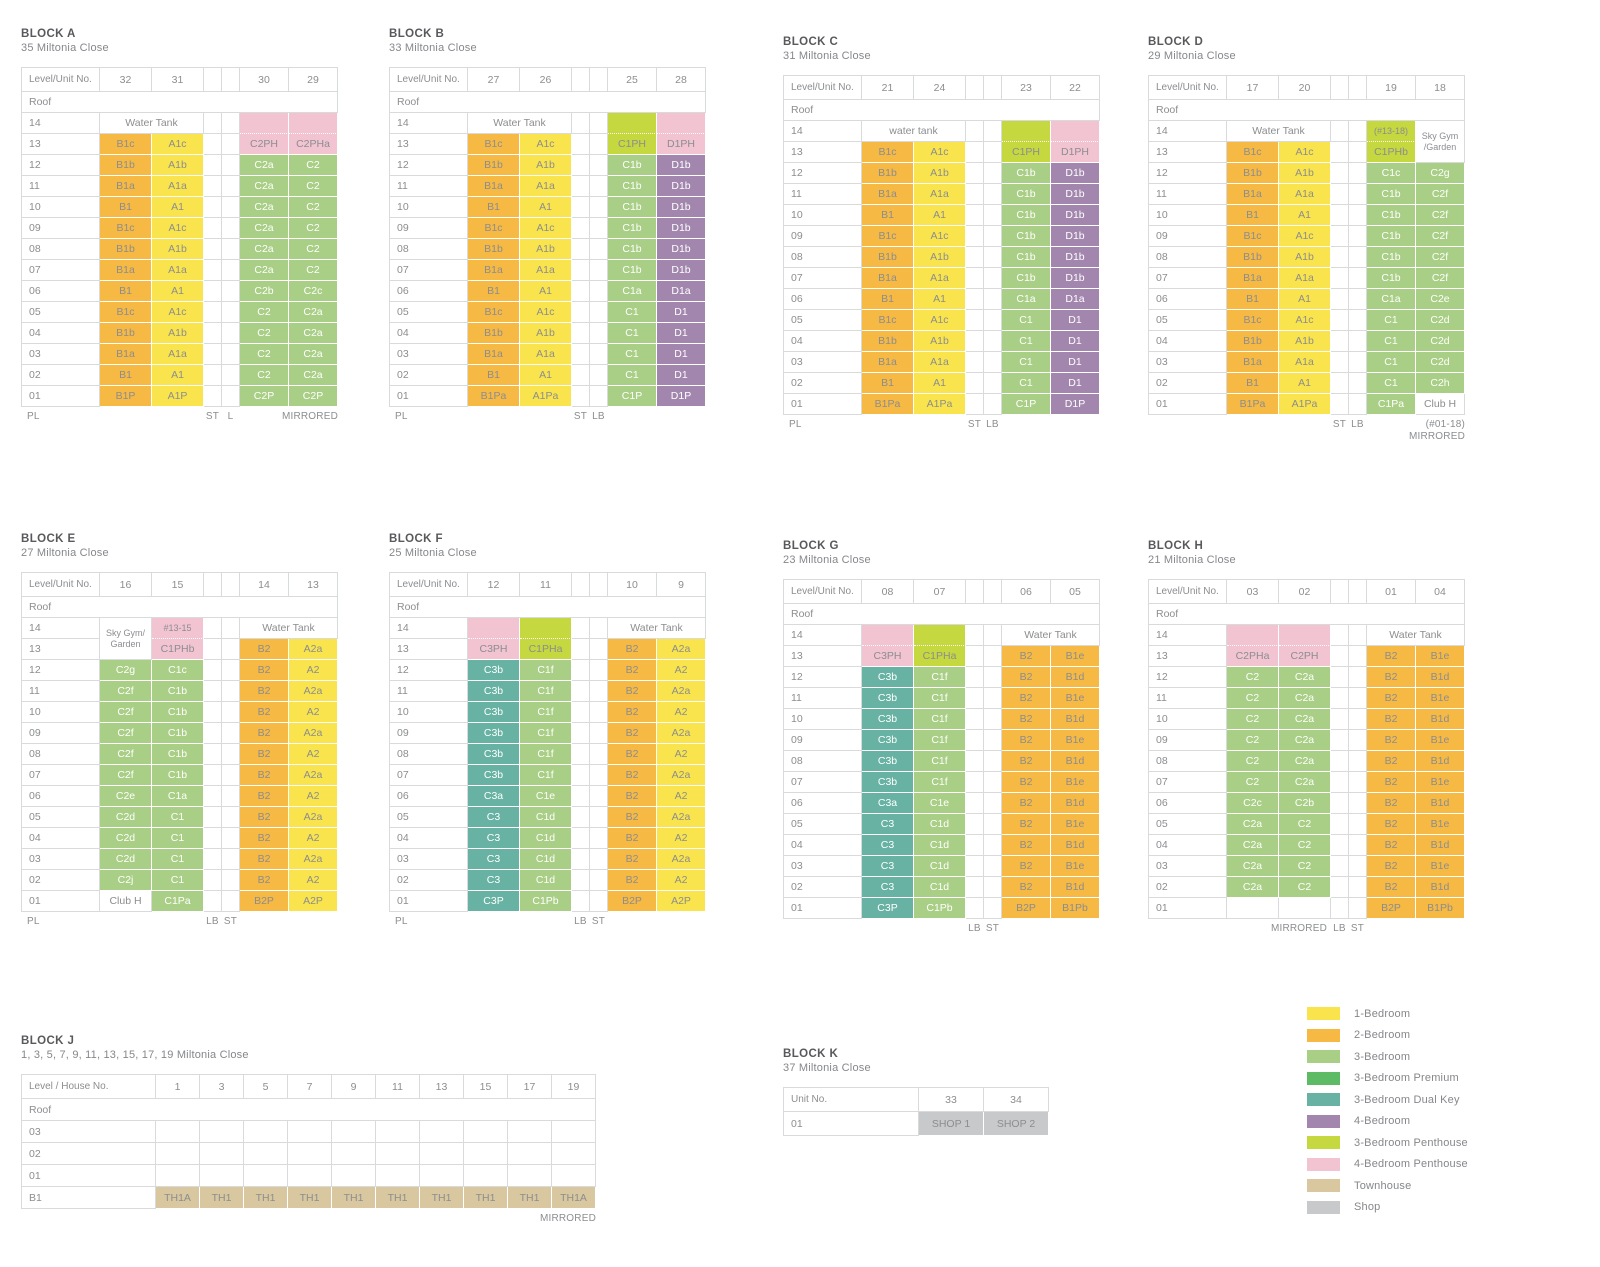 The width and height of the screenshot is (1600, 1267). I want to click on block-title: BLOCK C, so click(811, 42).